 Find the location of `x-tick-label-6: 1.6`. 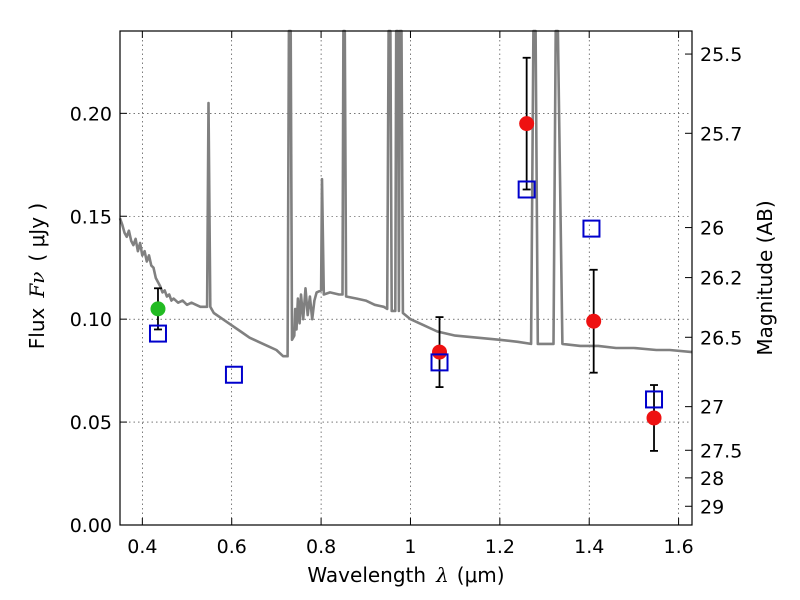

x-tick-label-6: 1.6 is located at coordinates (678, 547).